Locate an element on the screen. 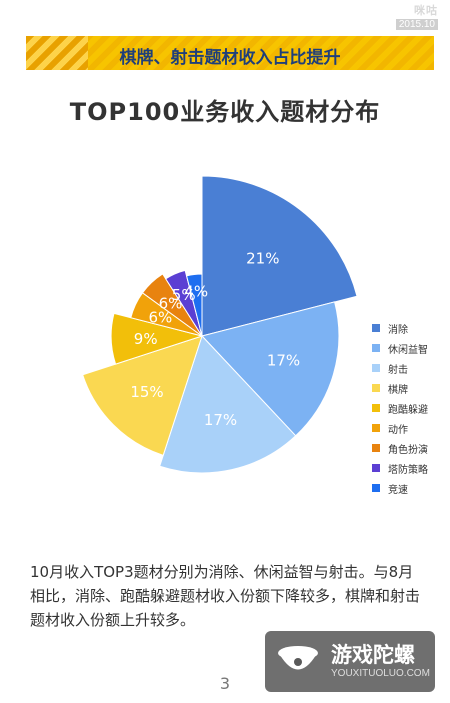  legend-label: 棋牌 is located at coordinates (398, 390).